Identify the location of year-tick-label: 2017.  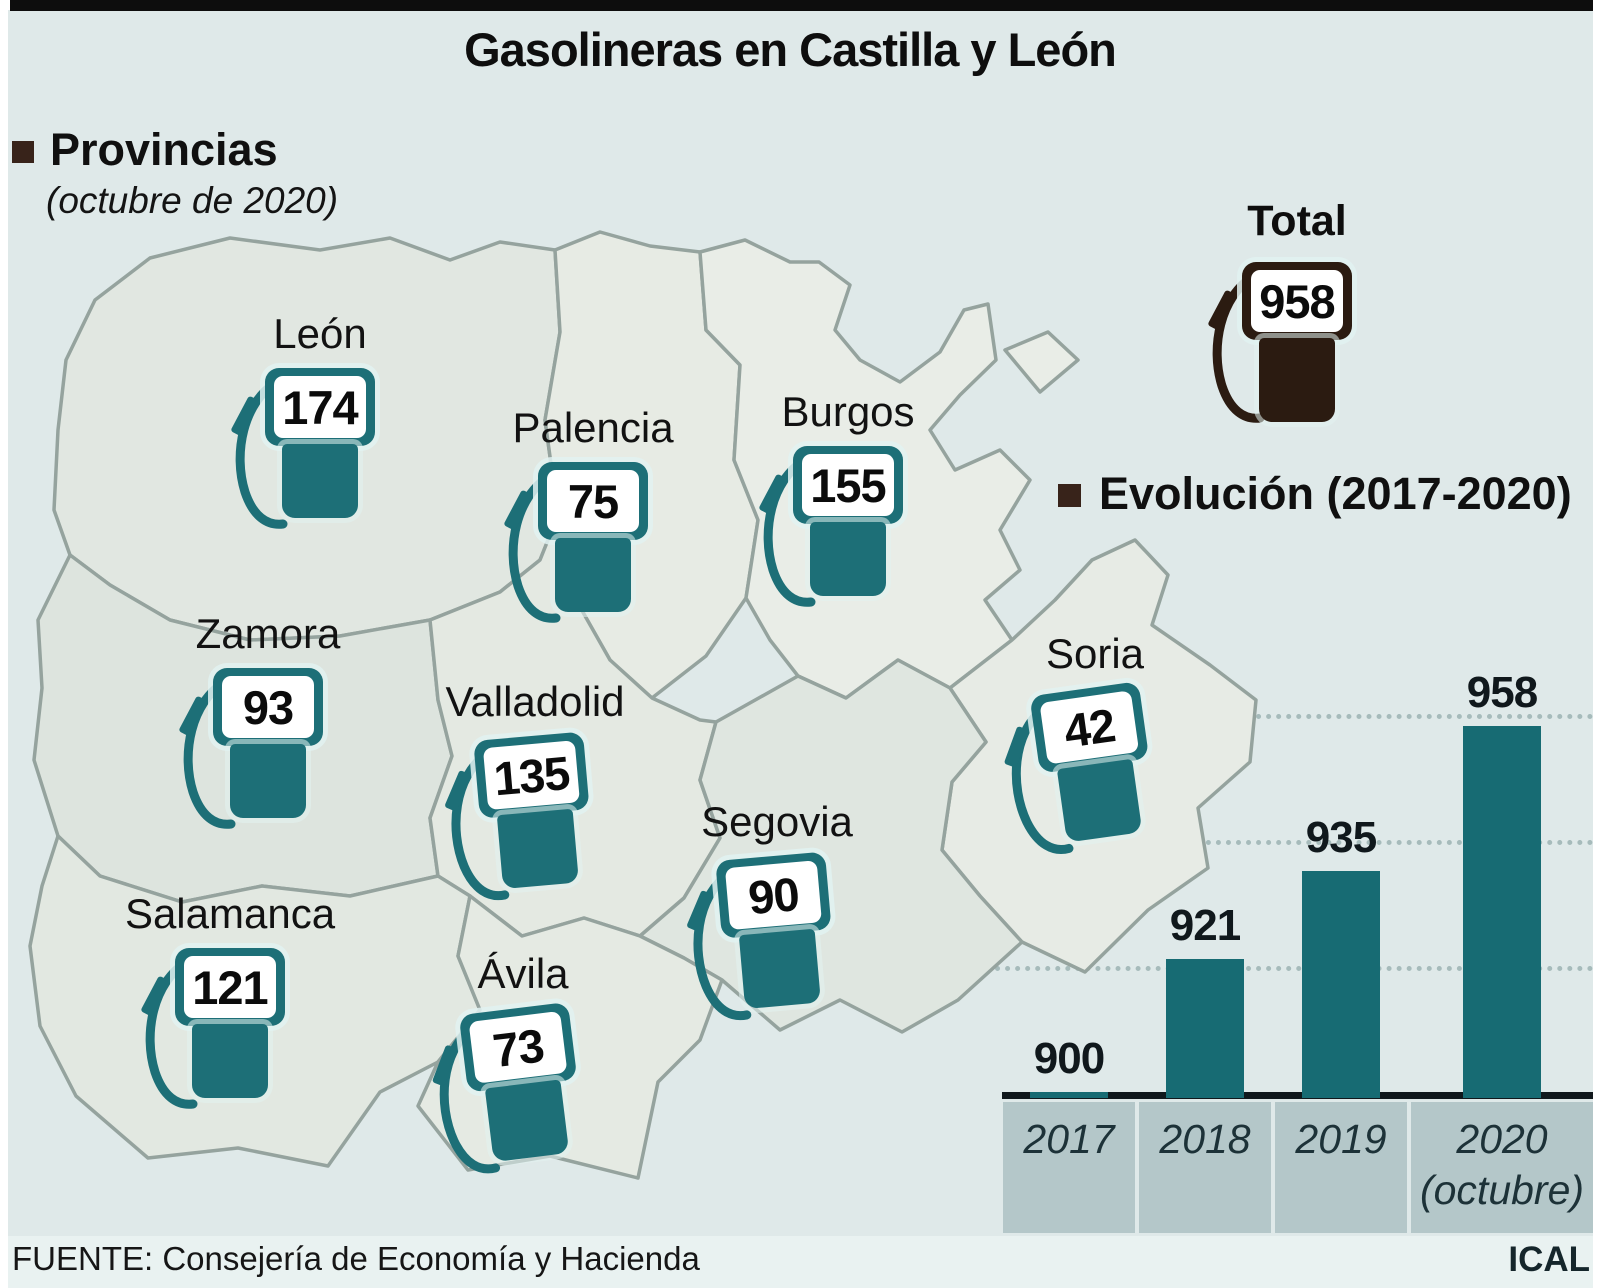
(1069, 1139).